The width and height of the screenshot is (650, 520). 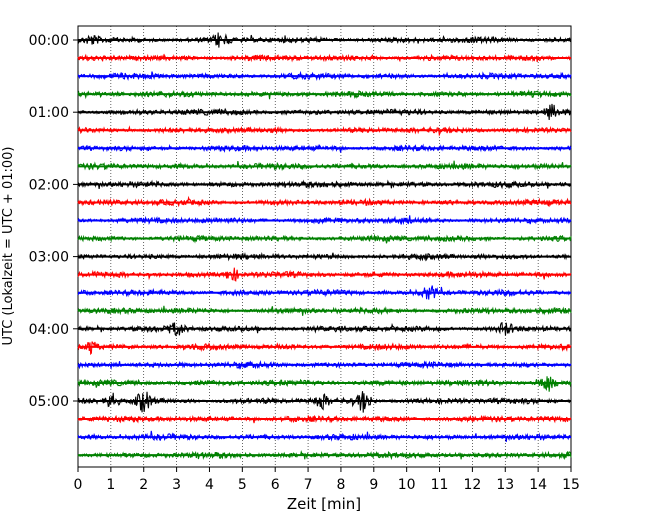 What do you see at coordinates (472, 485) in the screenshot?
I see `x-tick-label: 12` at bounding box center [472, 485].